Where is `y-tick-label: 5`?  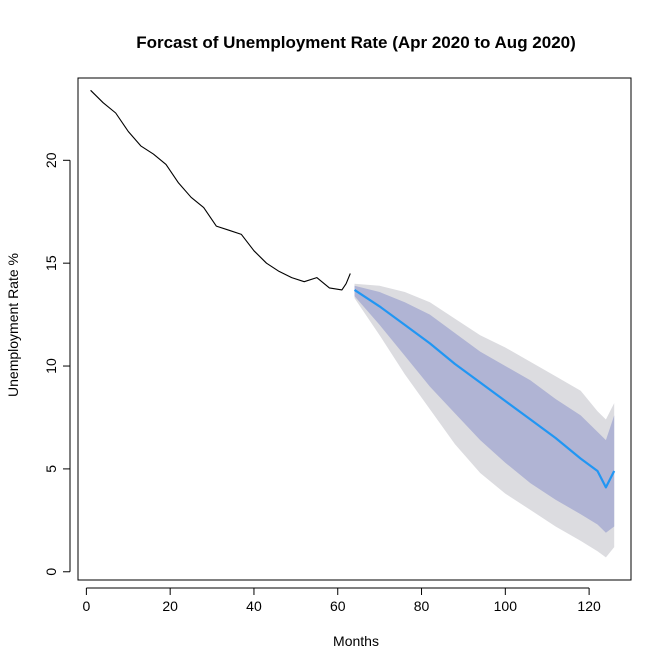
y-tick-label: 5 is located at coordinates (51, 469).